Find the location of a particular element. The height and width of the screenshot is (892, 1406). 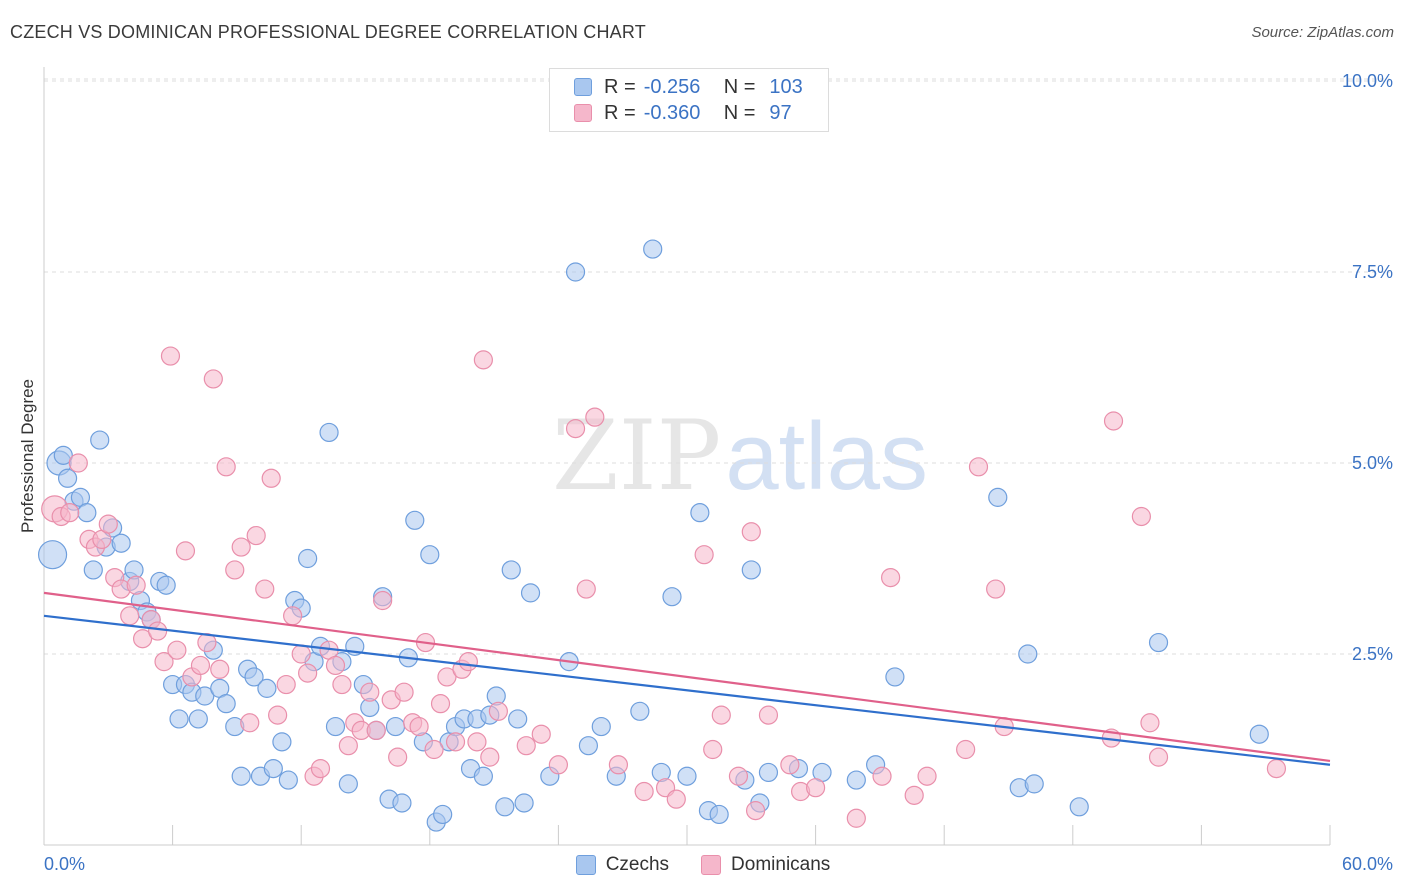

dominicans-swatch is located at coordinates (583, 113).